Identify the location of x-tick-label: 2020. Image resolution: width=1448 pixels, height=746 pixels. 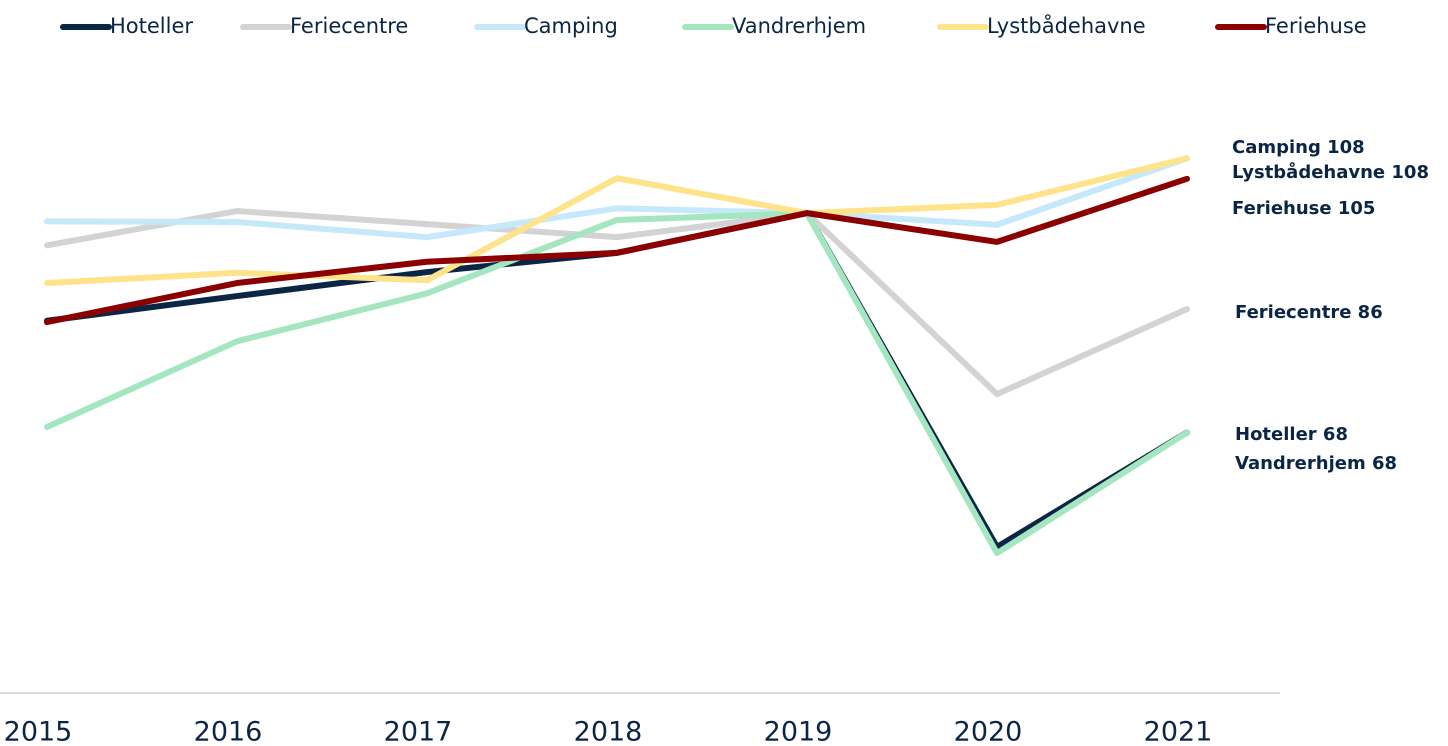
(988, 731).